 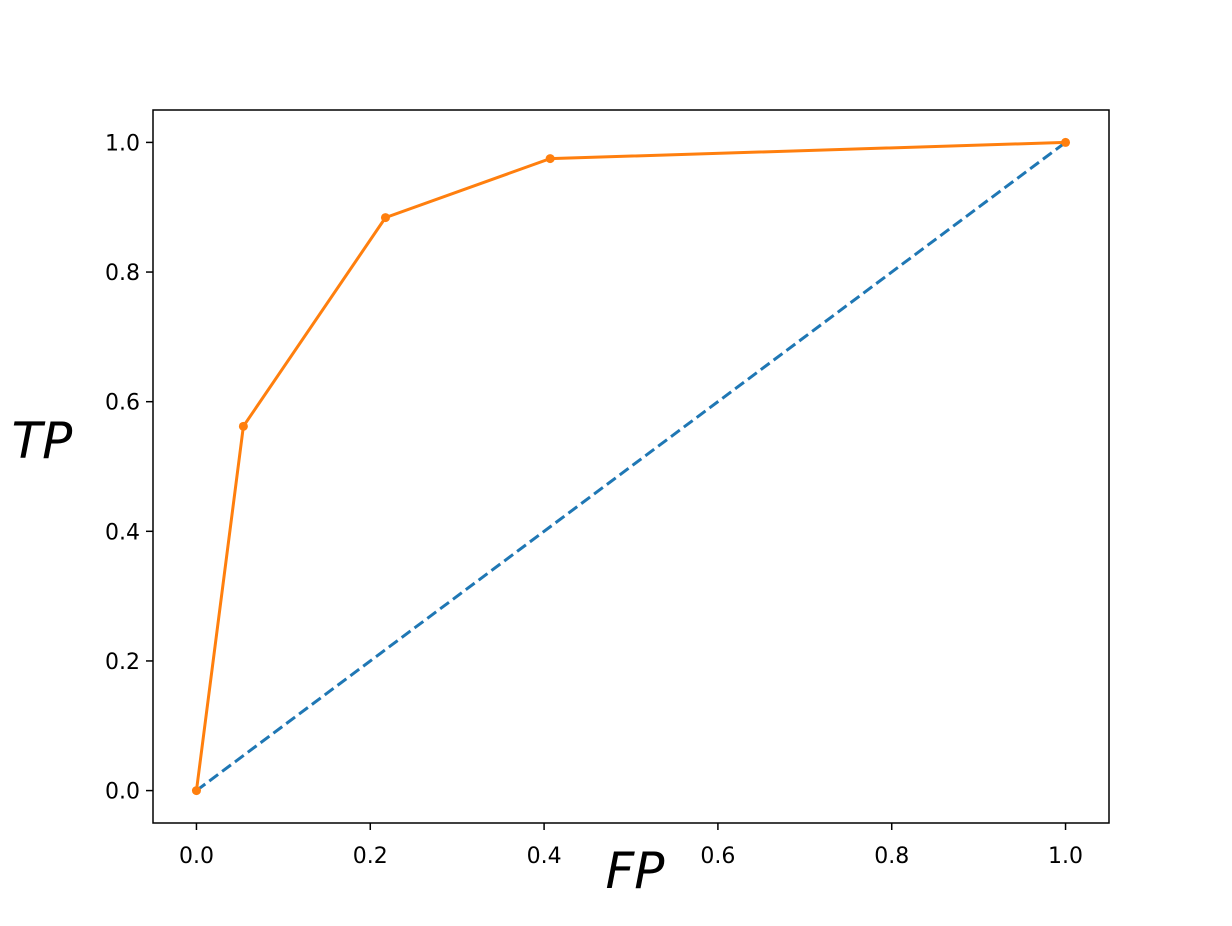 What do you see at coordinates (370, 856) in the screenshot?
I see `x-tick-label: 0.2` at bounding box center [370, 856].